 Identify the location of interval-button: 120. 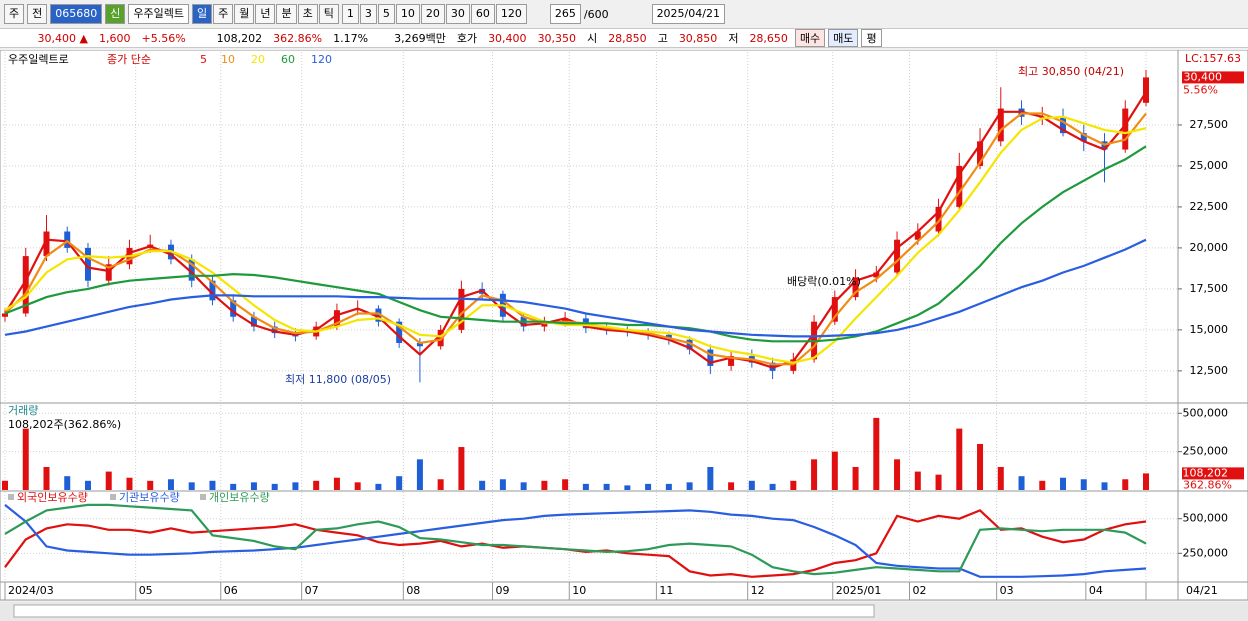
(511, 14).